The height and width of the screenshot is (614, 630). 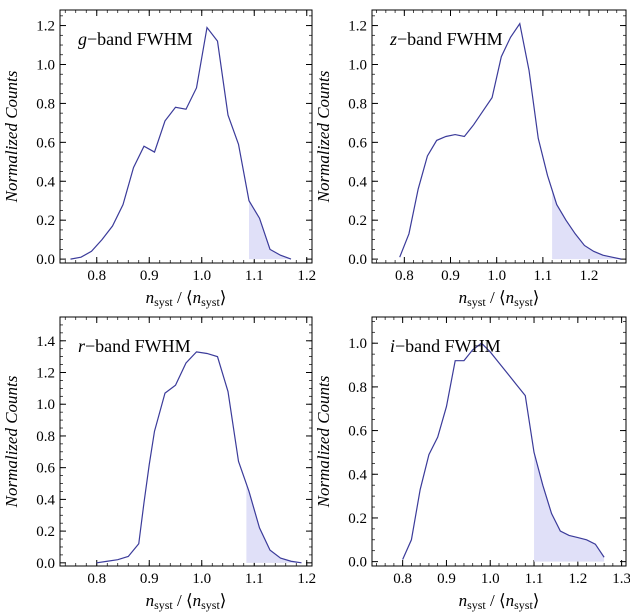 What do you see at coordinates (82, 346) in the screenshot?
I see `panel-title-band: r` at bounding box center [82, 346].